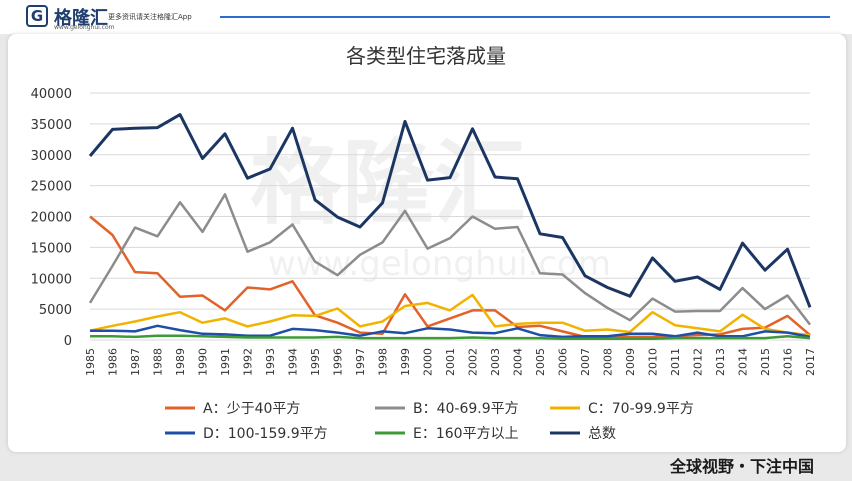 This screenshot has height=481, width=852. What do you see at coordinates (630, 362) in the screenshot?
I see `x-tick-label: 2009` at bounding box center [630, 362].